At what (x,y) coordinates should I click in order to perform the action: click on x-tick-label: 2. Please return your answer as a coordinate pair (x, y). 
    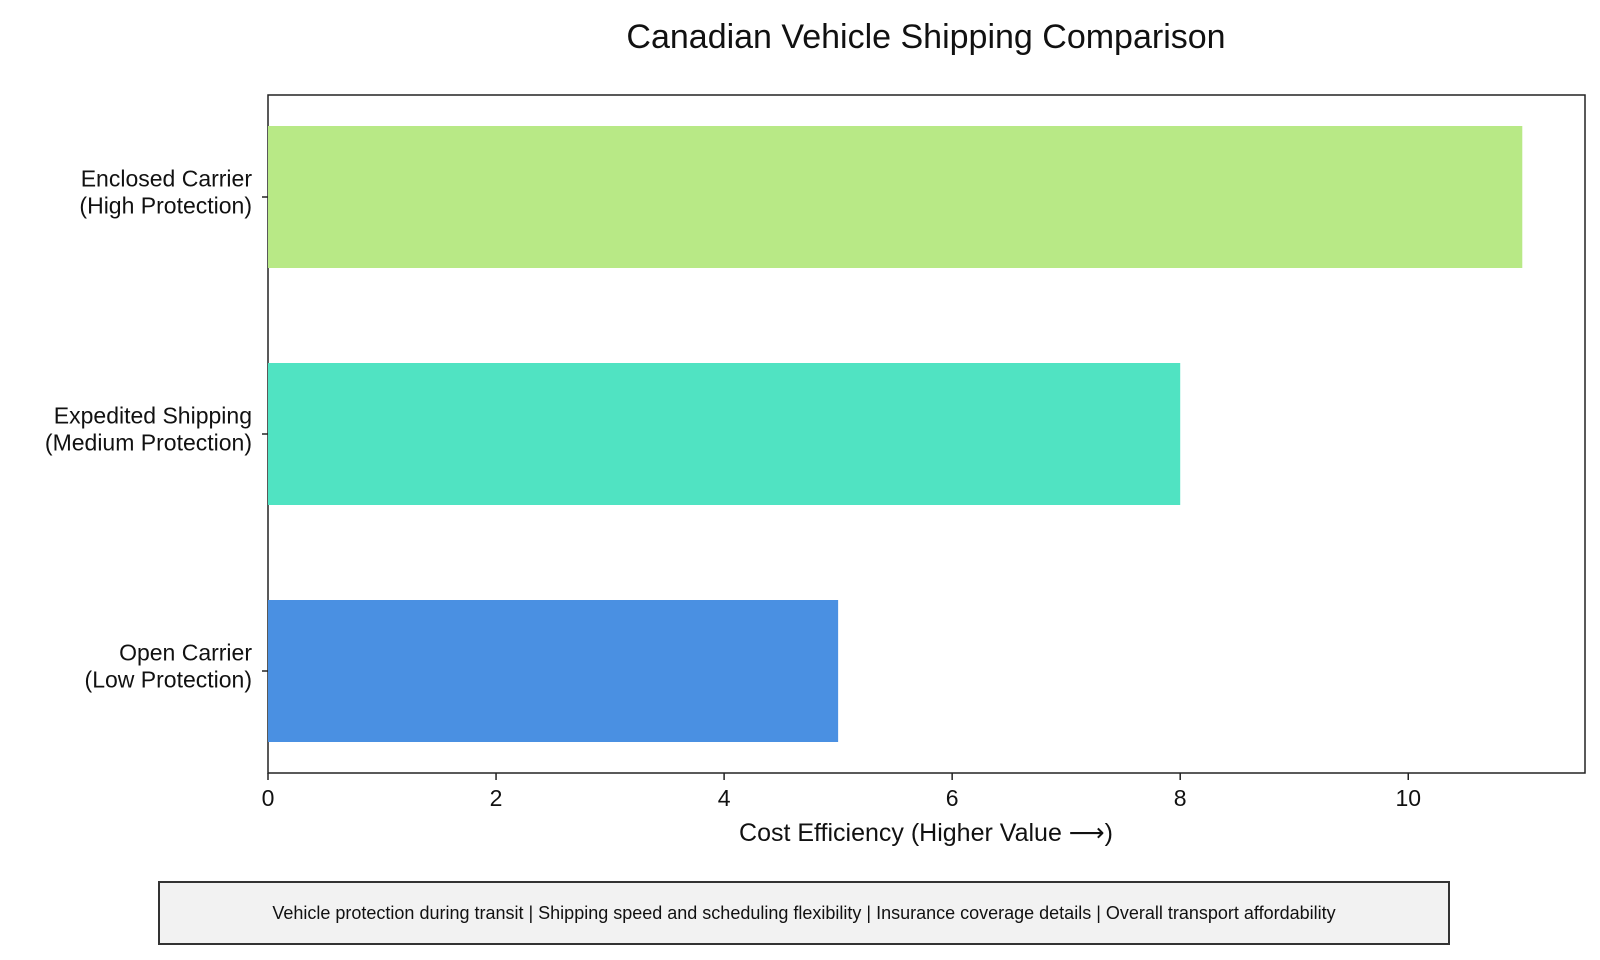
    Looking at the image, I should click on (496, 798).